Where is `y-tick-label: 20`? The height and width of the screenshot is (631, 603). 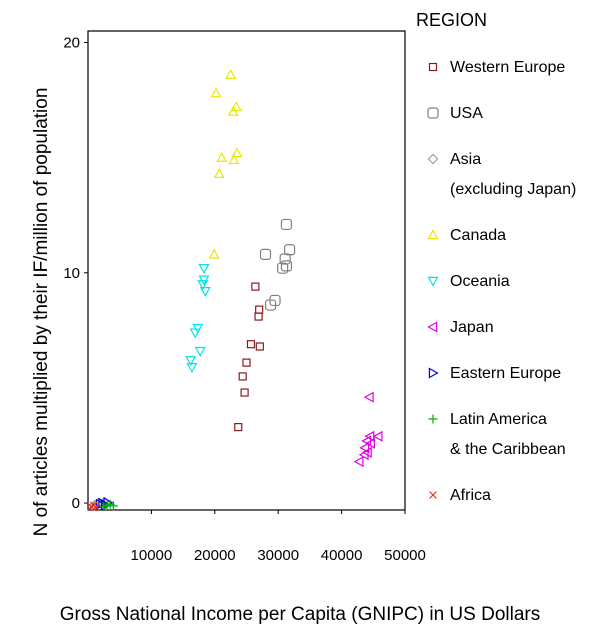 y-tick-label: 20 is located at coordinates (71, 43).